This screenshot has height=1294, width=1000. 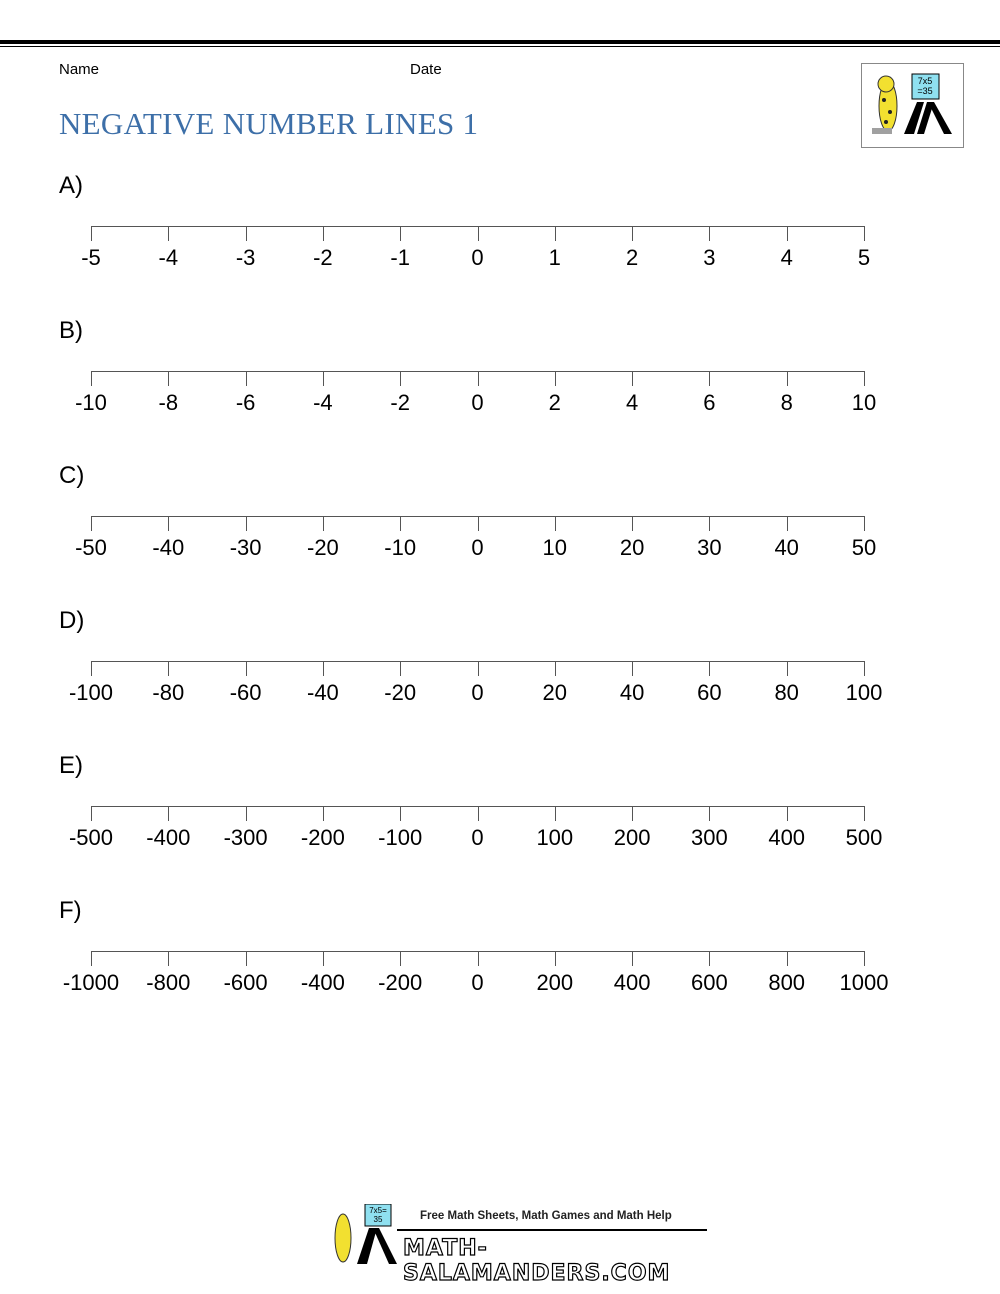 What do you see at coordinates (168, 692) in the screenshot?
I see `tick-label: -80` at bounding box center [168, 692].